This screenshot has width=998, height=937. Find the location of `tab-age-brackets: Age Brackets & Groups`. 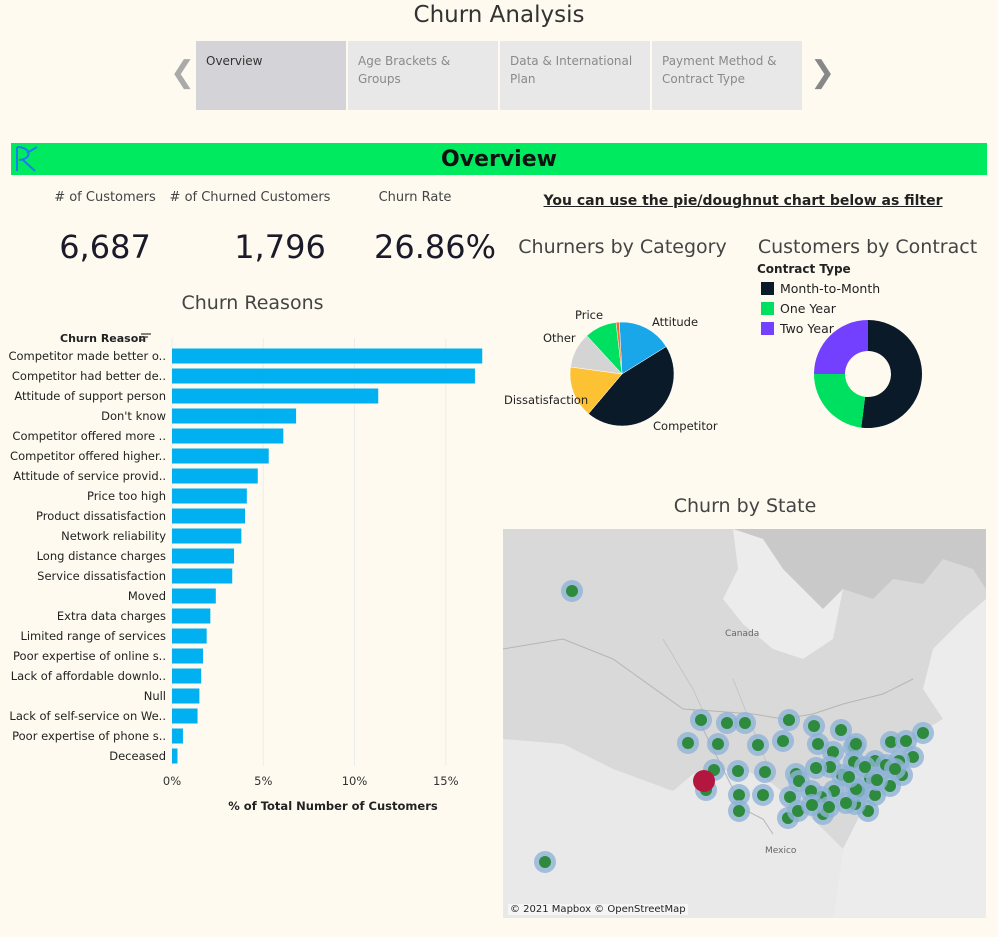

tab-age-brackets: Age Brackets & Groups is located at coordinates (423, 75).